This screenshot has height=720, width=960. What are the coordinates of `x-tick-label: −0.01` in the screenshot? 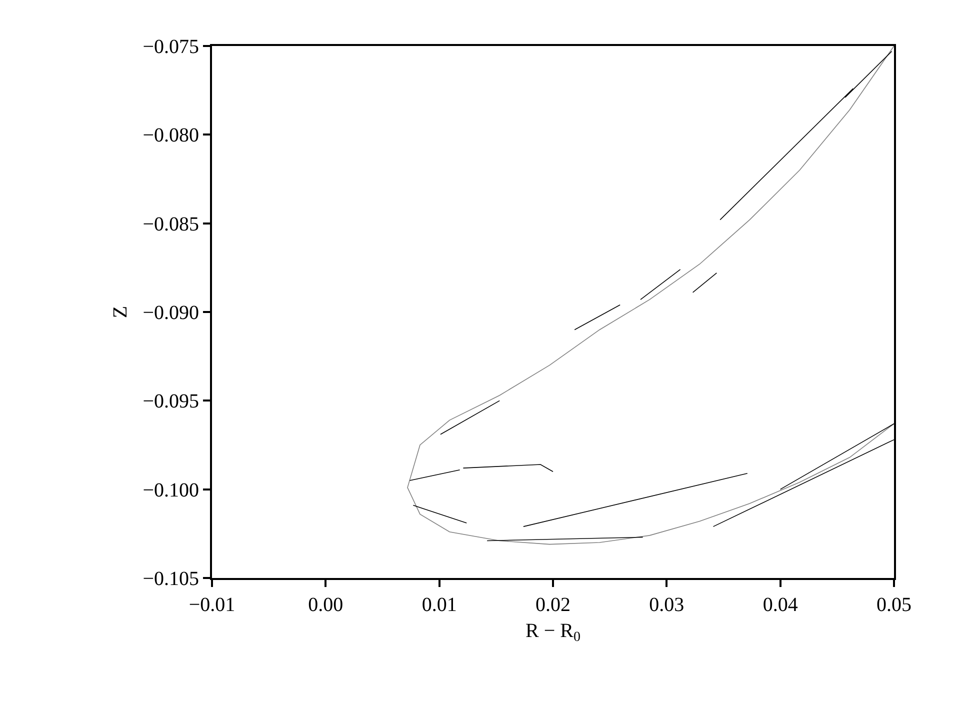 It's located at (212, 605).